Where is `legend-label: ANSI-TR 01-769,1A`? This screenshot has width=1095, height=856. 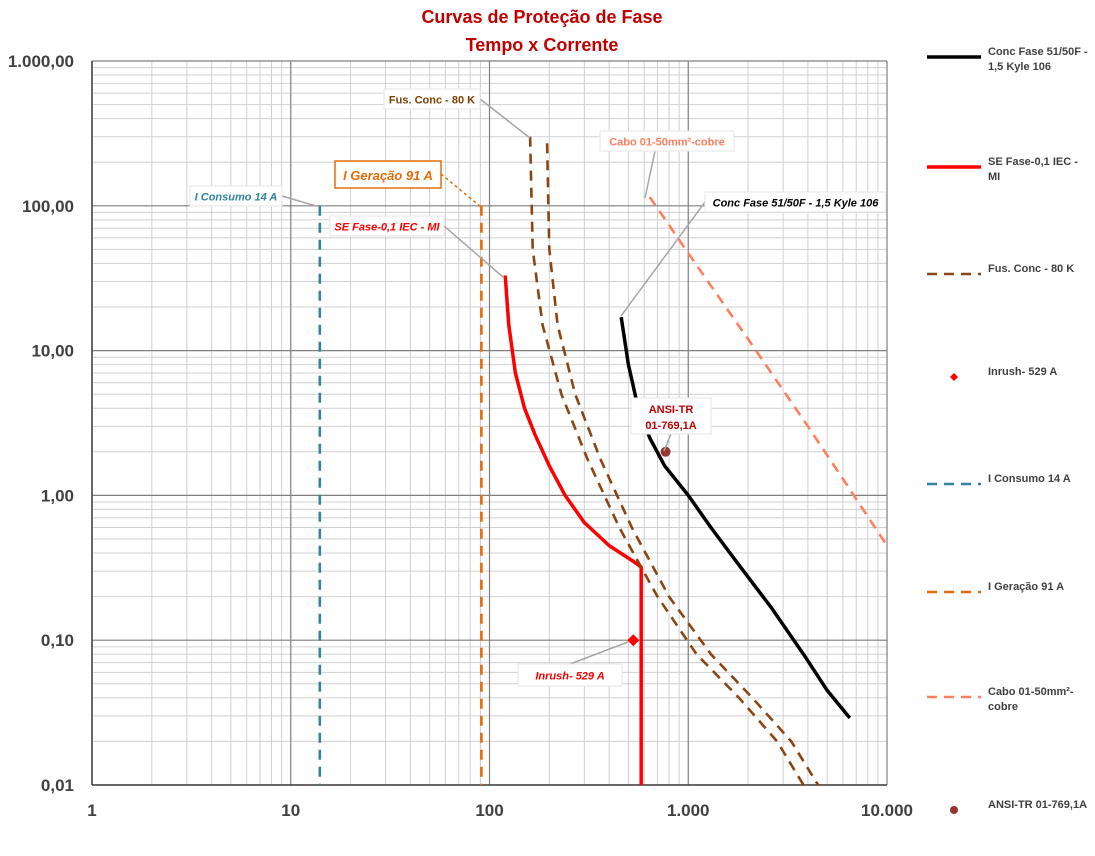 legend-label: ANSI-TR 01-769,1A is located at coordinates (1038, 805).